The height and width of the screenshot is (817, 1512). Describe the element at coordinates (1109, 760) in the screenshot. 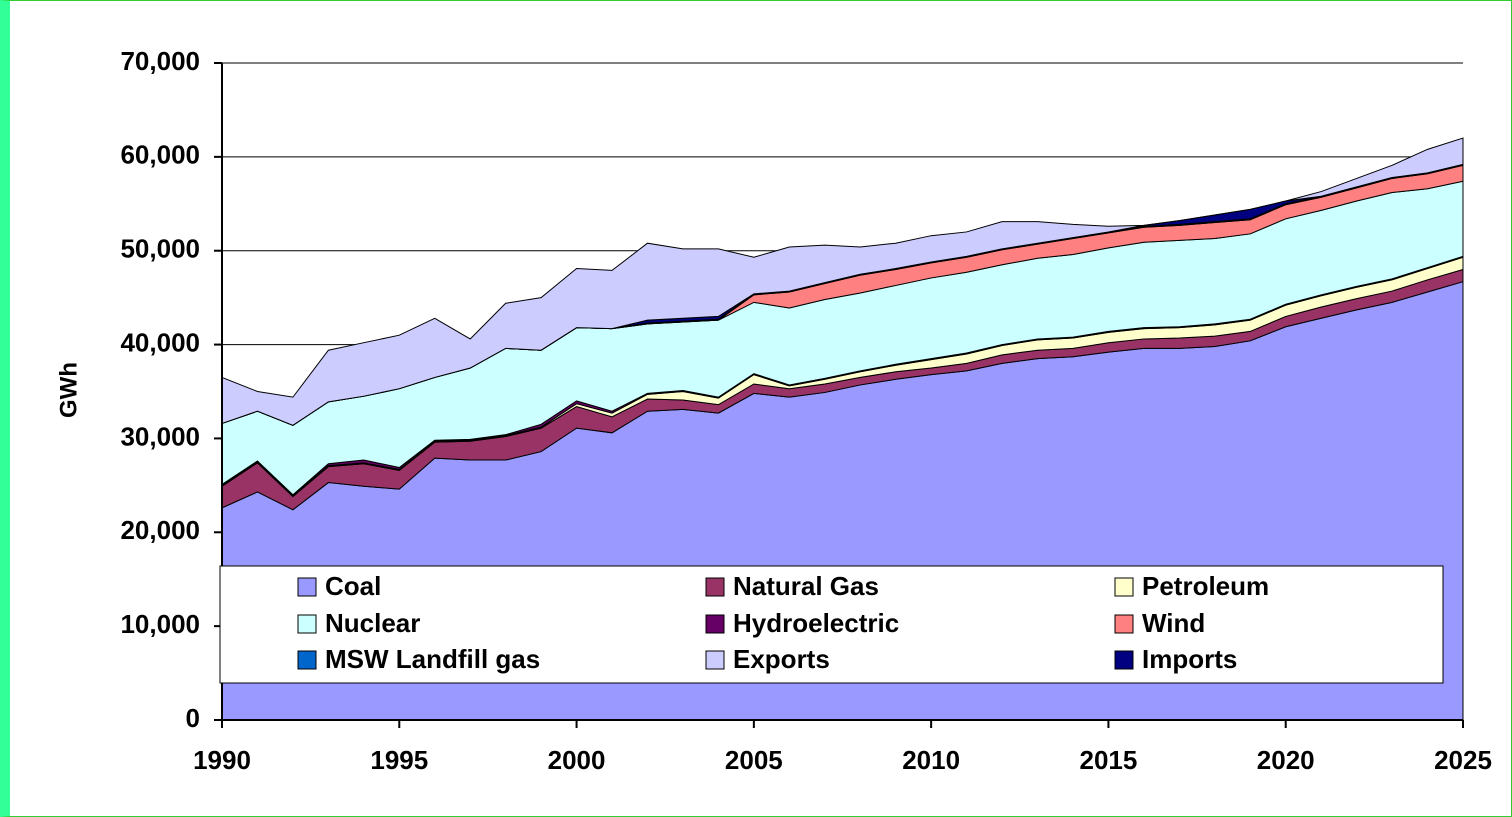

I see `x-tick-label: 2015` at that location.